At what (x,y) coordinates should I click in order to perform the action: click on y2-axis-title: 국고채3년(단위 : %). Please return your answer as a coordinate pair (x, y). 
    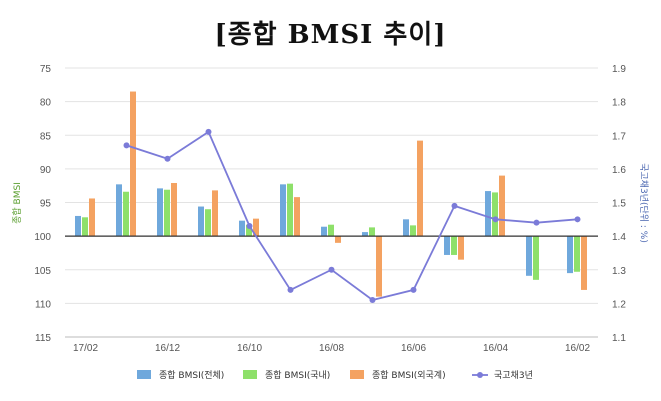
    Looking at the image, I should click on (643, 203).